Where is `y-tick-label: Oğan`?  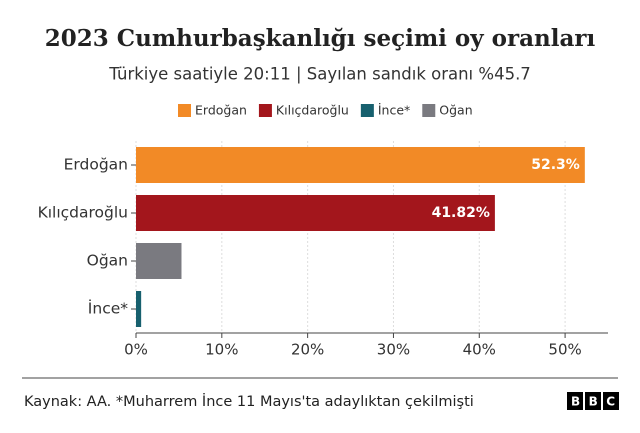
y-tick-label: Oğan is located at coordinates (107, 261).